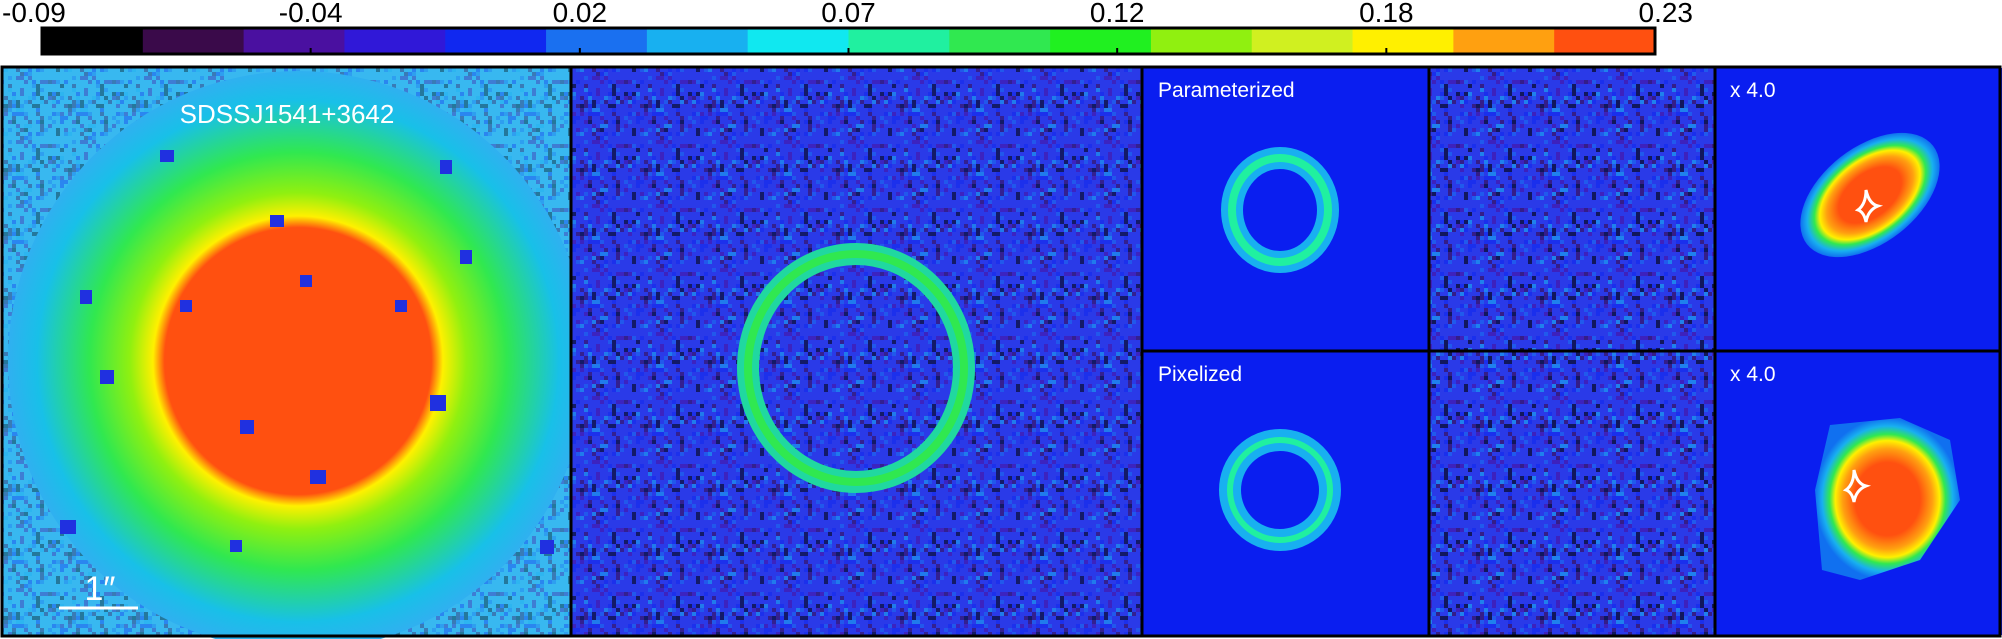  I want to click on colorbar: -0.09 -0.04 0.02 0.07 0.12 0.18 0.23, so click(848, 28).